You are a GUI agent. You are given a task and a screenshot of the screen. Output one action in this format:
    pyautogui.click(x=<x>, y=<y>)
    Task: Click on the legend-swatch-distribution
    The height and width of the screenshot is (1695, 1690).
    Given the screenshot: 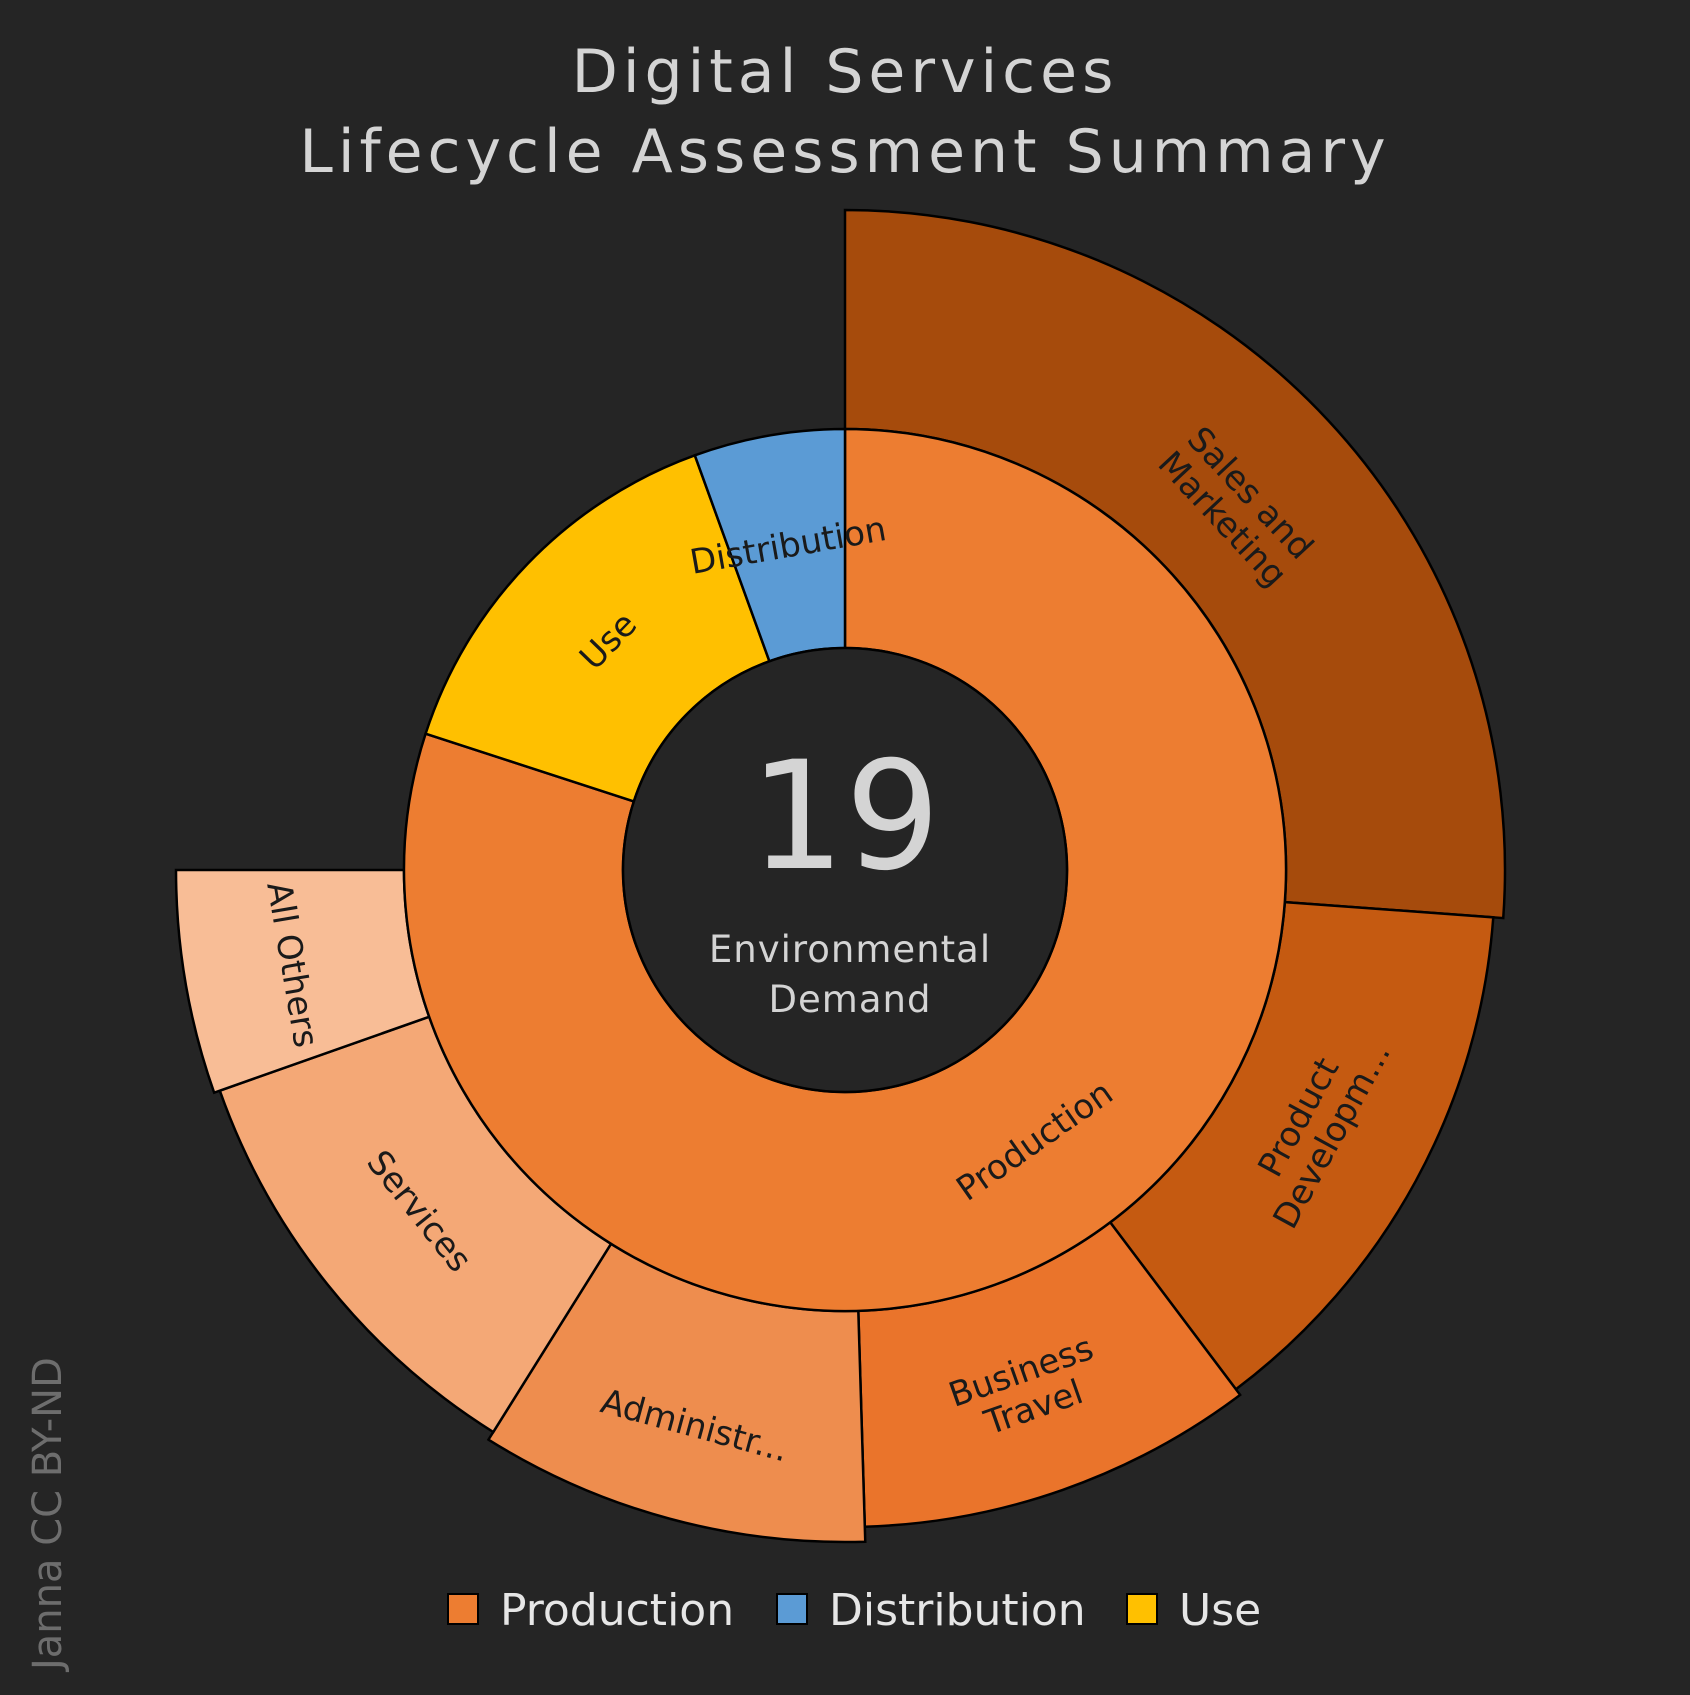 What is the action you would take?
    pyautogui.click(x=792, y=1609)
    